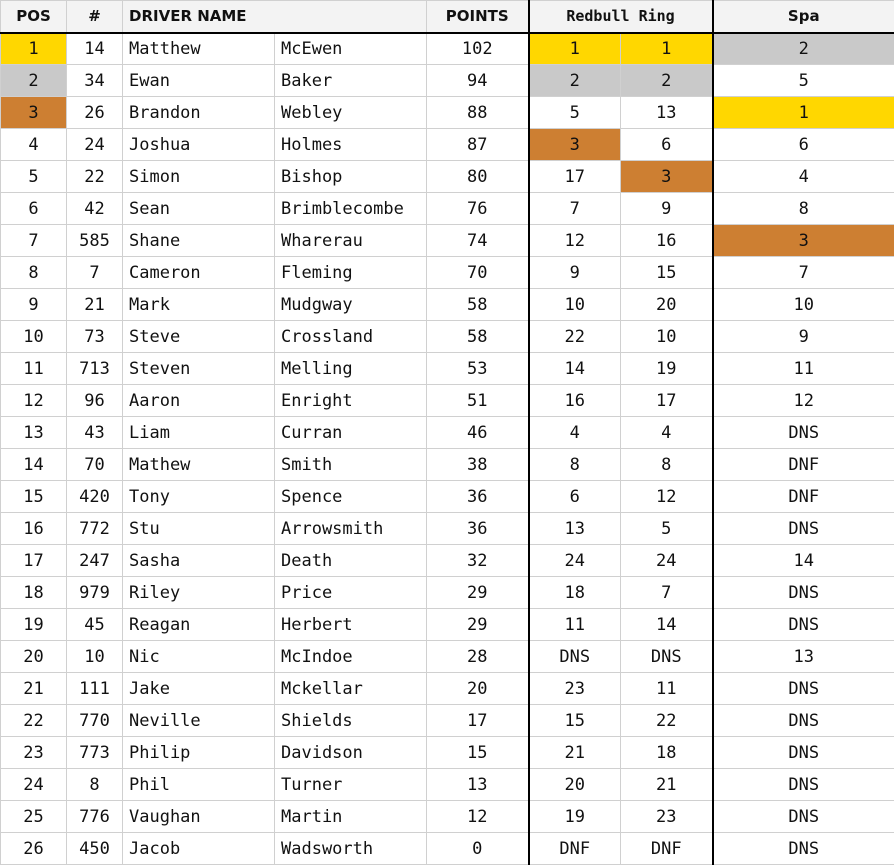 This screenshot has height=865, width=894. I want to click on points-cell: 29, so click(478, 625).